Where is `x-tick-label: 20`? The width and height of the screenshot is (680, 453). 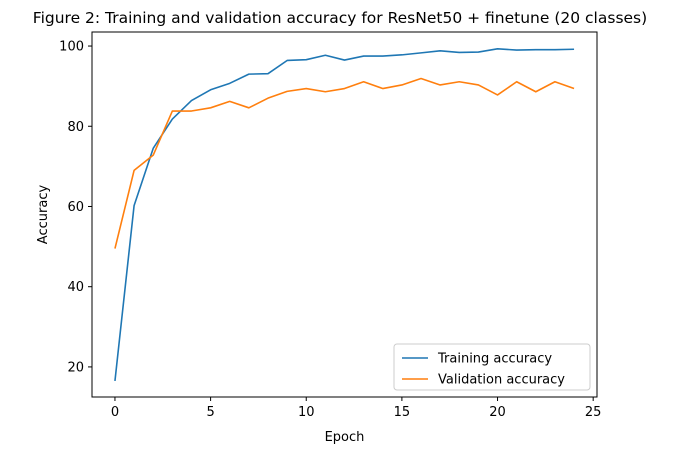 x-tick-label: 20 is located at coordinates (497, 412).